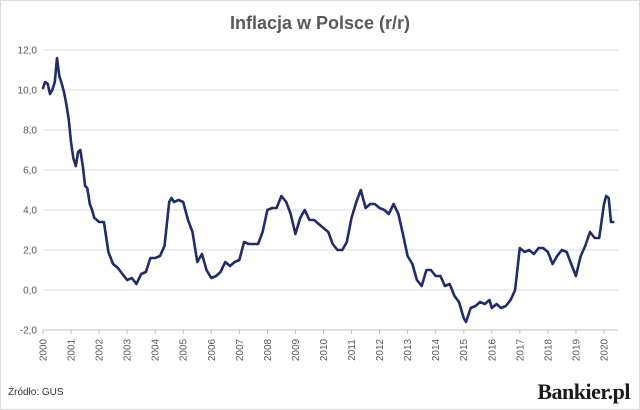 The height and width of the screenshot is (410, 640). What do you see at coordinates (72, 349) in the screenshot?
I see `x-tick-label: 2001` at bounding box center [72, 349].